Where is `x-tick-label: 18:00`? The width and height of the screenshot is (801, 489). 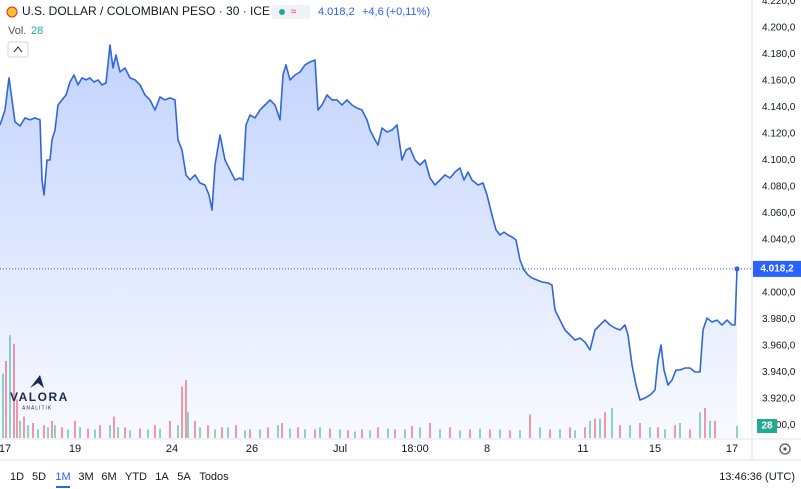
x-tick-label: 18:00 is located at coordinates (415, 449).